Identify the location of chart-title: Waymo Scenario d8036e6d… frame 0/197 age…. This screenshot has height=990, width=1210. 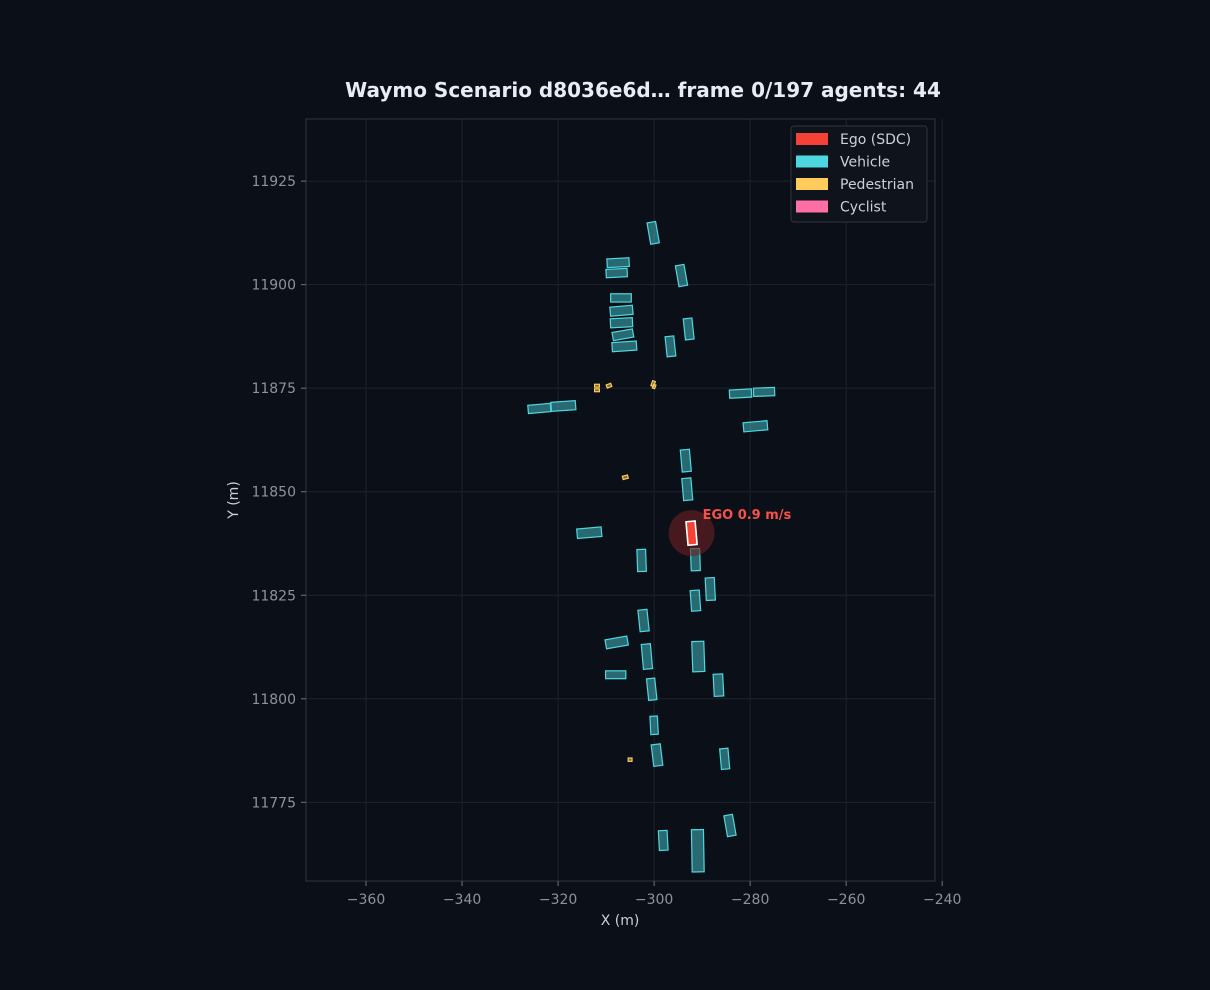
(643, 90).